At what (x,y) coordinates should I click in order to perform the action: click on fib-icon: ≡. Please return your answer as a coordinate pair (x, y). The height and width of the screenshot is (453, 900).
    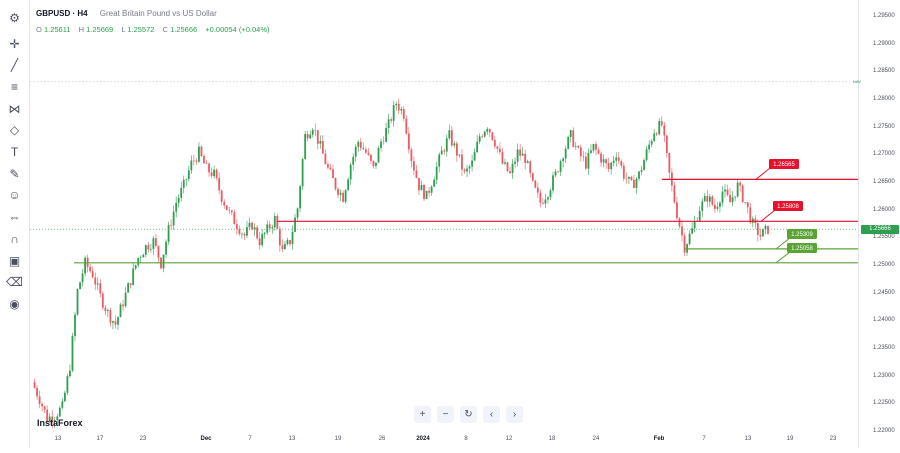
    Looking at the image, I should click on (14, 86).